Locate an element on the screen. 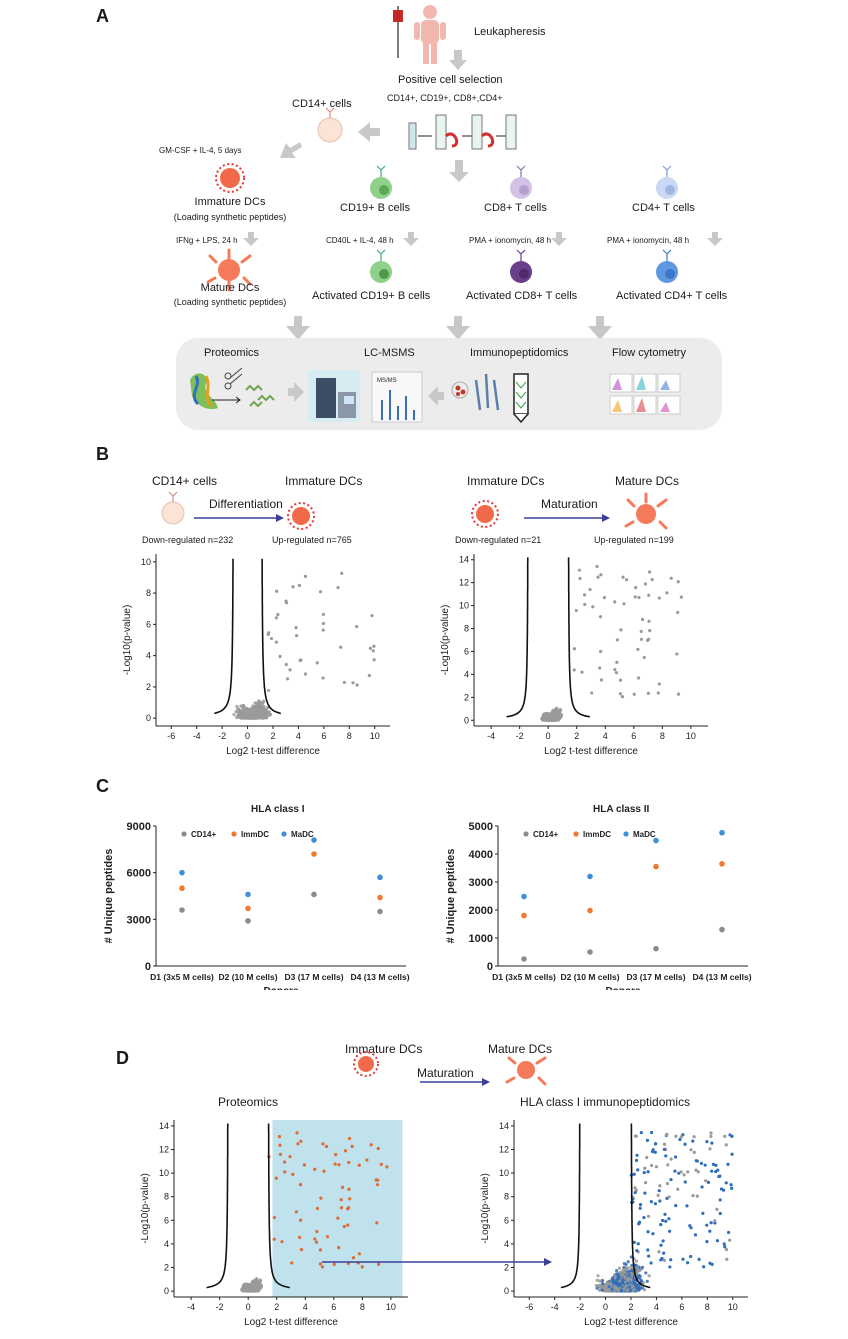 The image size is (848, 1339). b-left-from: CD14+ cells is located at coordinates (185, 481).